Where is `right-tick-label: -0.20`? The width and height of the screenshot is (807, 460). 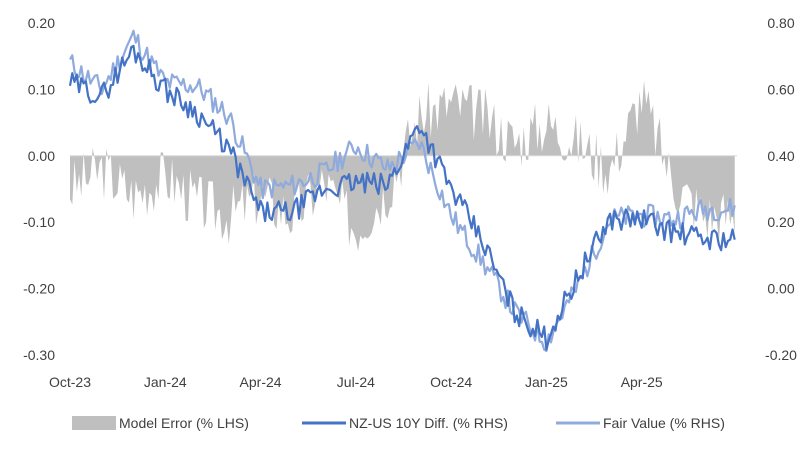
right-tick-label: -0.20 is located at coordinates (781, 355).